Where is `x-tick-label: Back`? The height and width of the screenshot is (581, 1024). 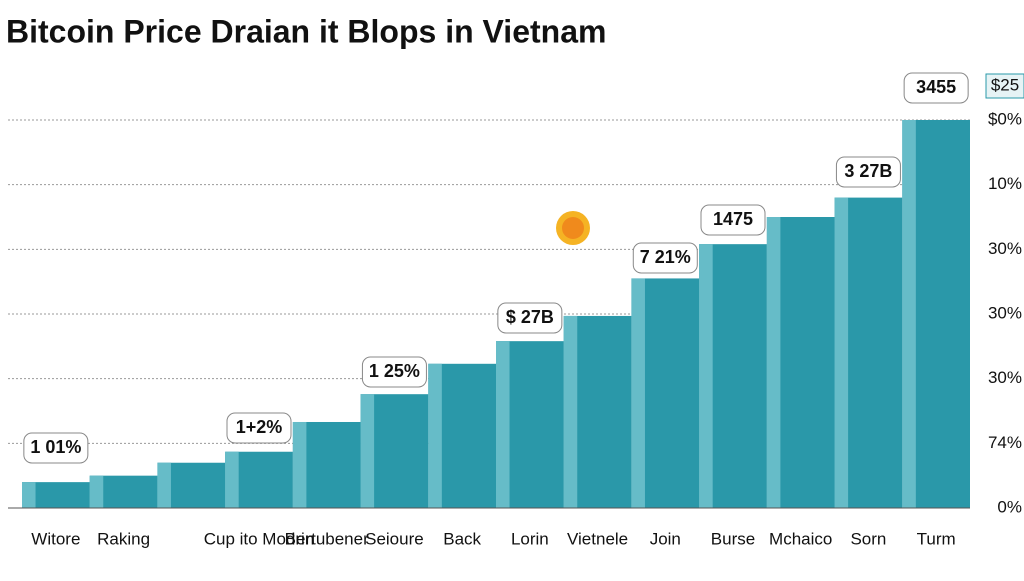
x-tick-label: Back is located at coordinates (462, 538).